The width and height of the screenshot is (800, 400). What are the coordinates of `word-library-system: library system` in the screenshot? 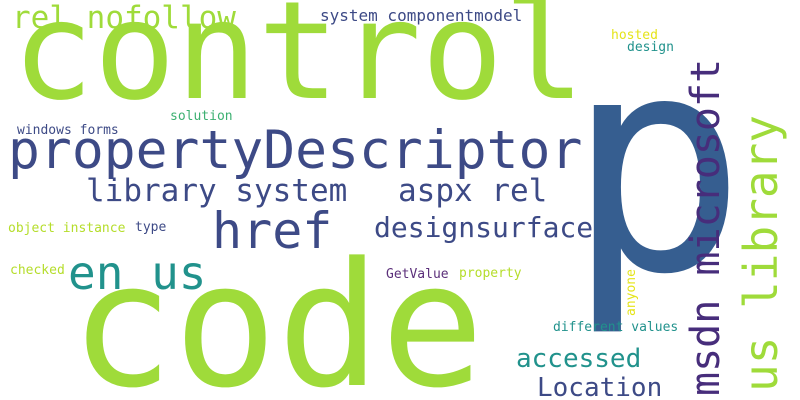 It's located at (217, 191).